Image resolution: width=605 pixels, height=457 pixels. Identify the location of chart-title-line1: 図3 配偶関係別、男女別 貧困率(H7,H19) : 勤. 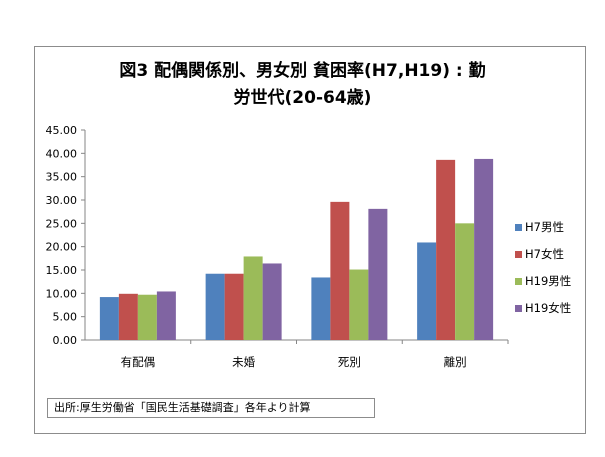
(302, 71).